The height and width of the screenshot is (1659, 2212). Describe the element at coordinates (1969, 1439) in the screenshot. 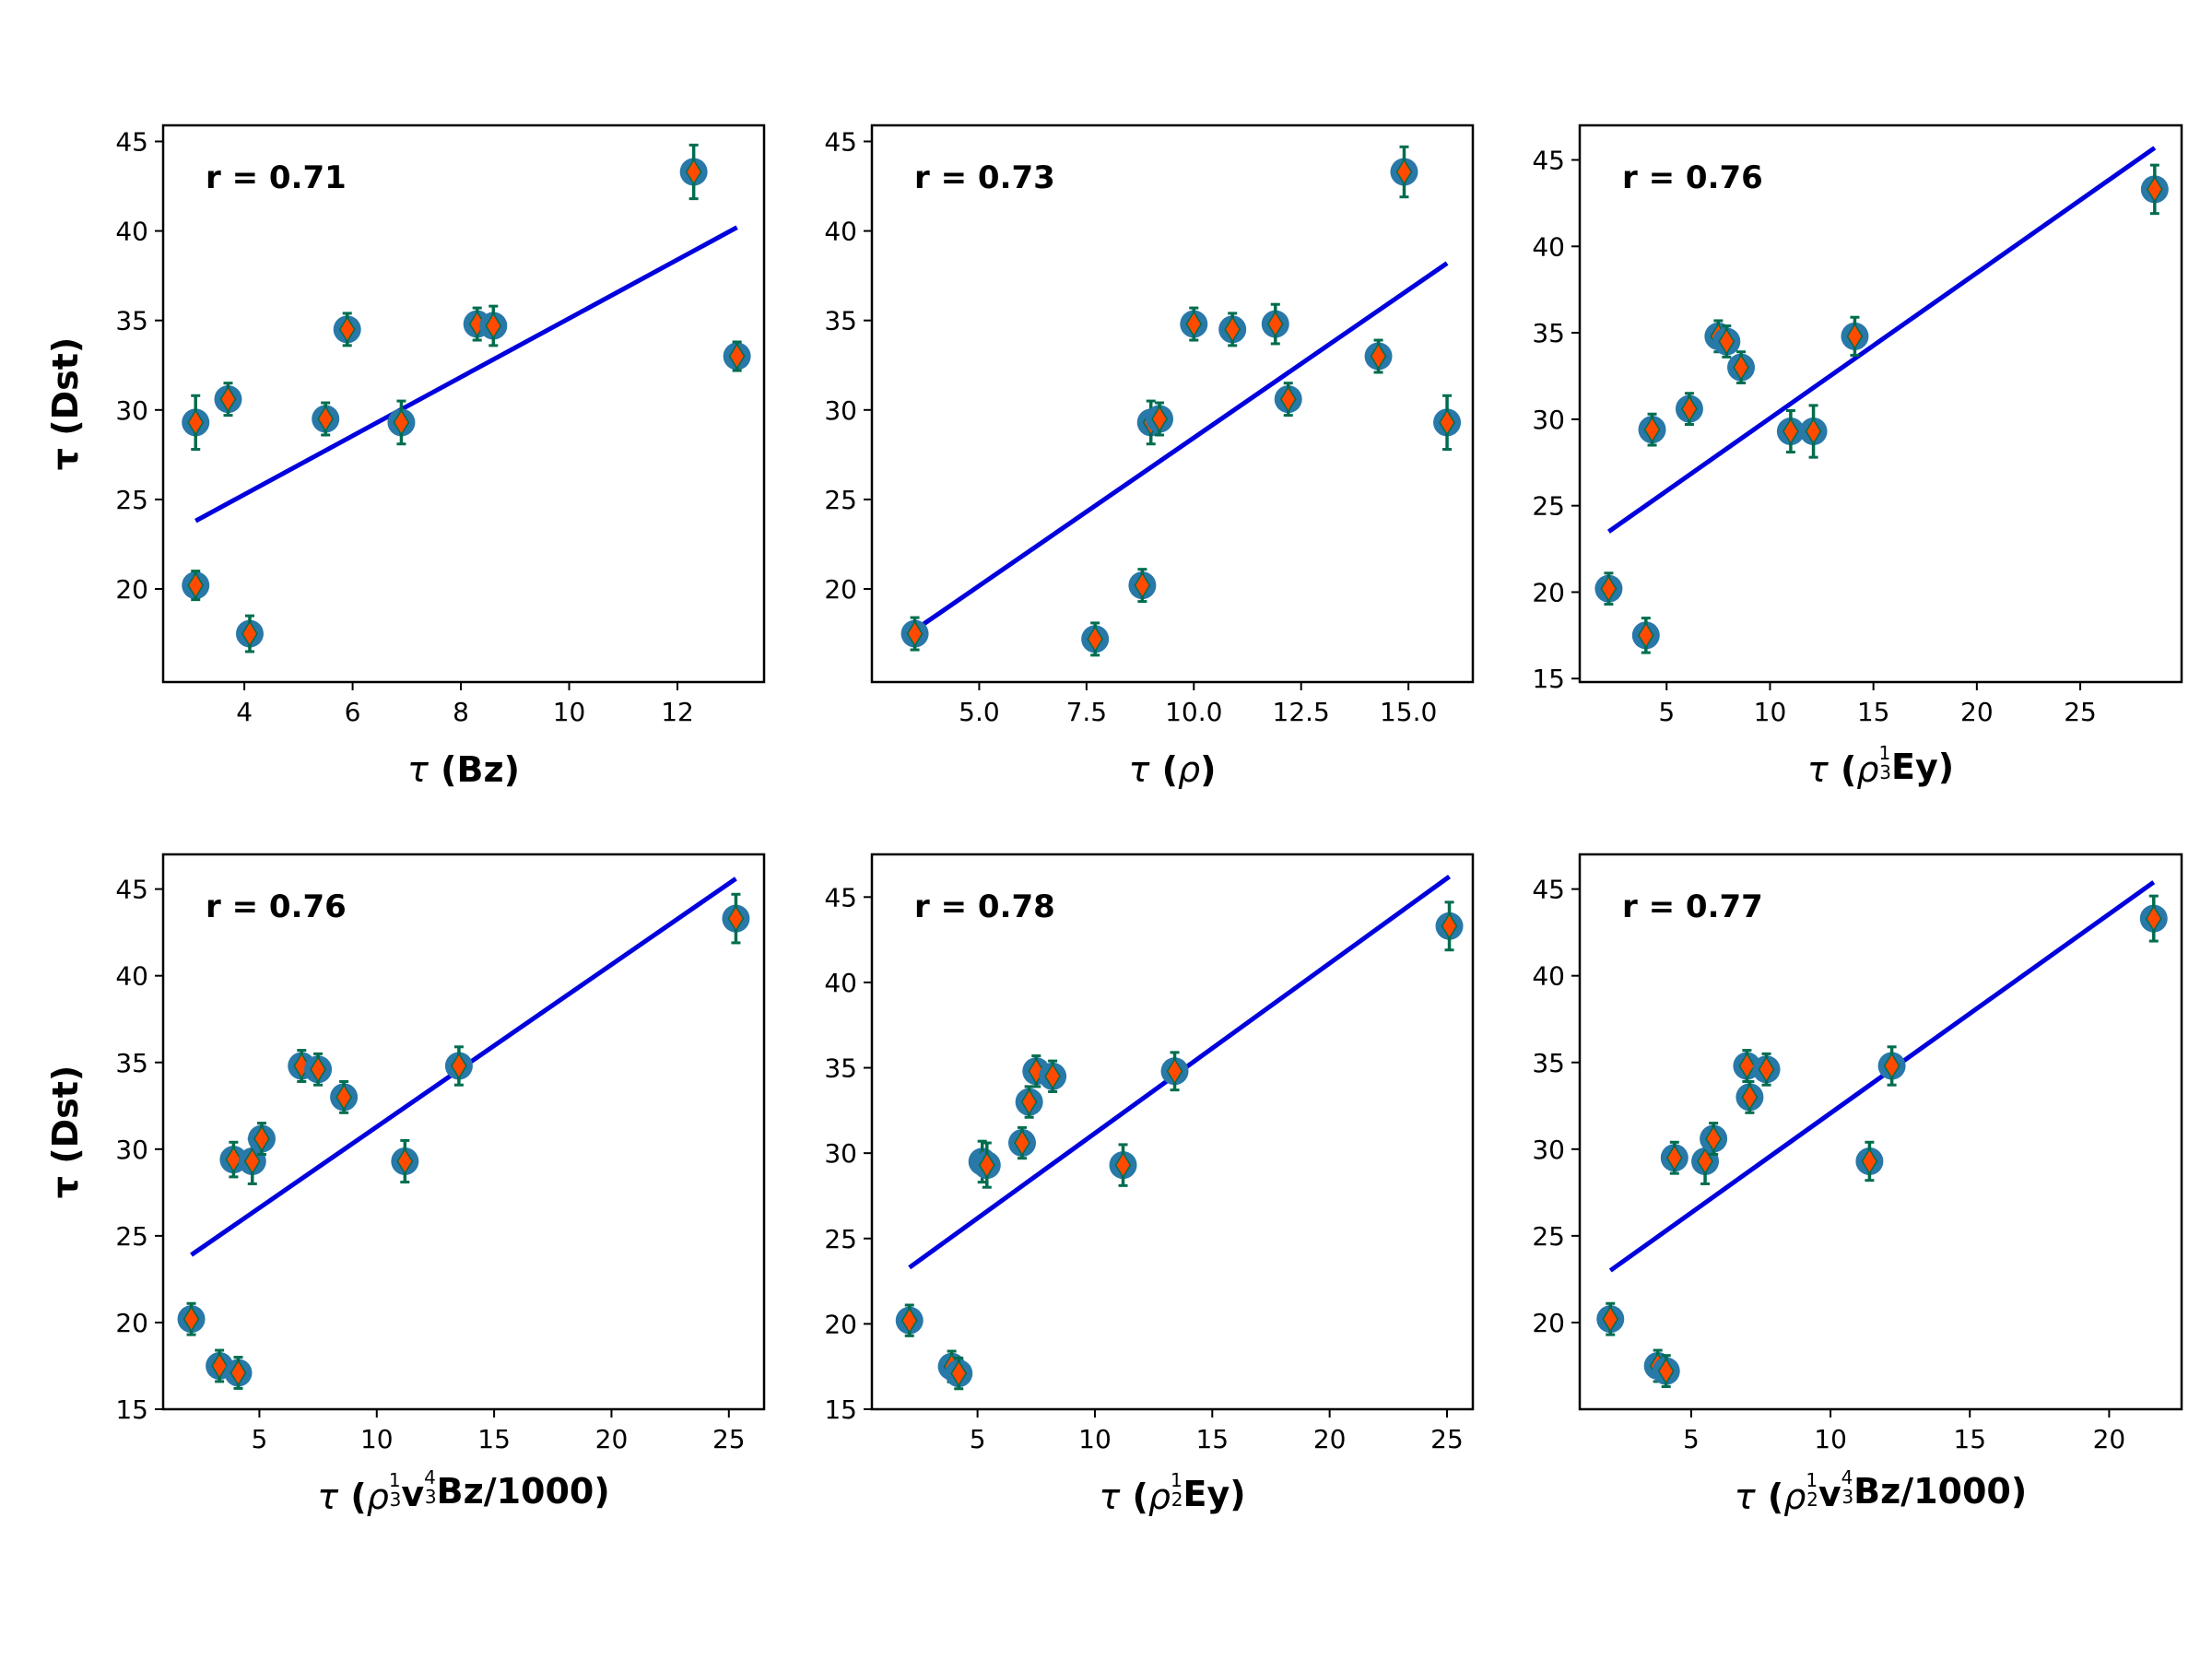

I see `x-tick-label: 15` at that location.